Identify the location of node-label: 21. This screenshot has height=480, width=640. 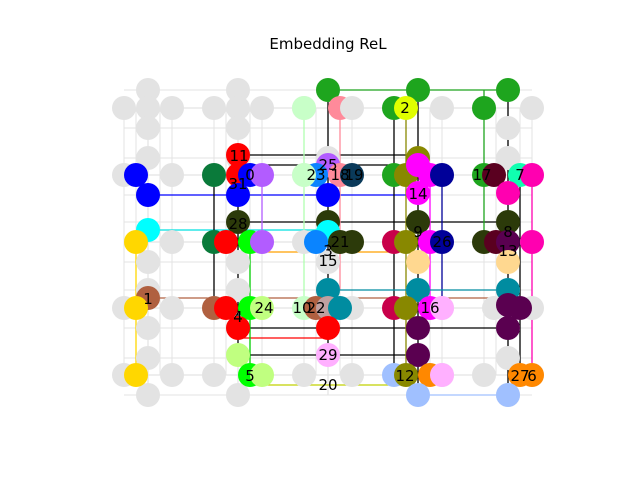
(339, 242).